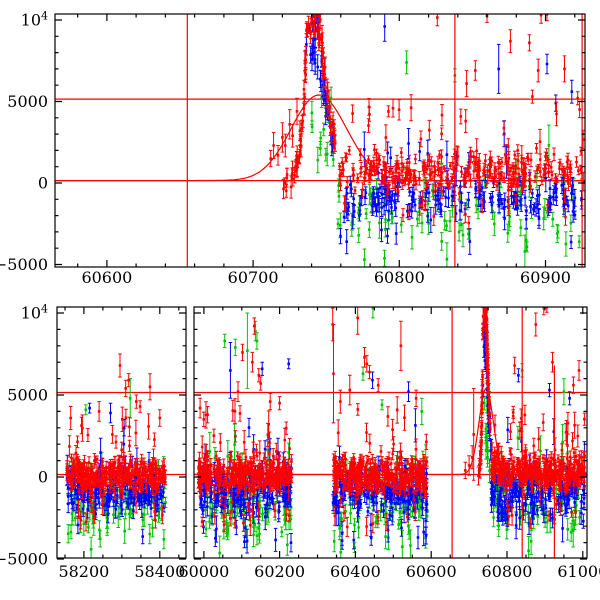  I want to click on x-tick-label: 58400, so click(159, 571).